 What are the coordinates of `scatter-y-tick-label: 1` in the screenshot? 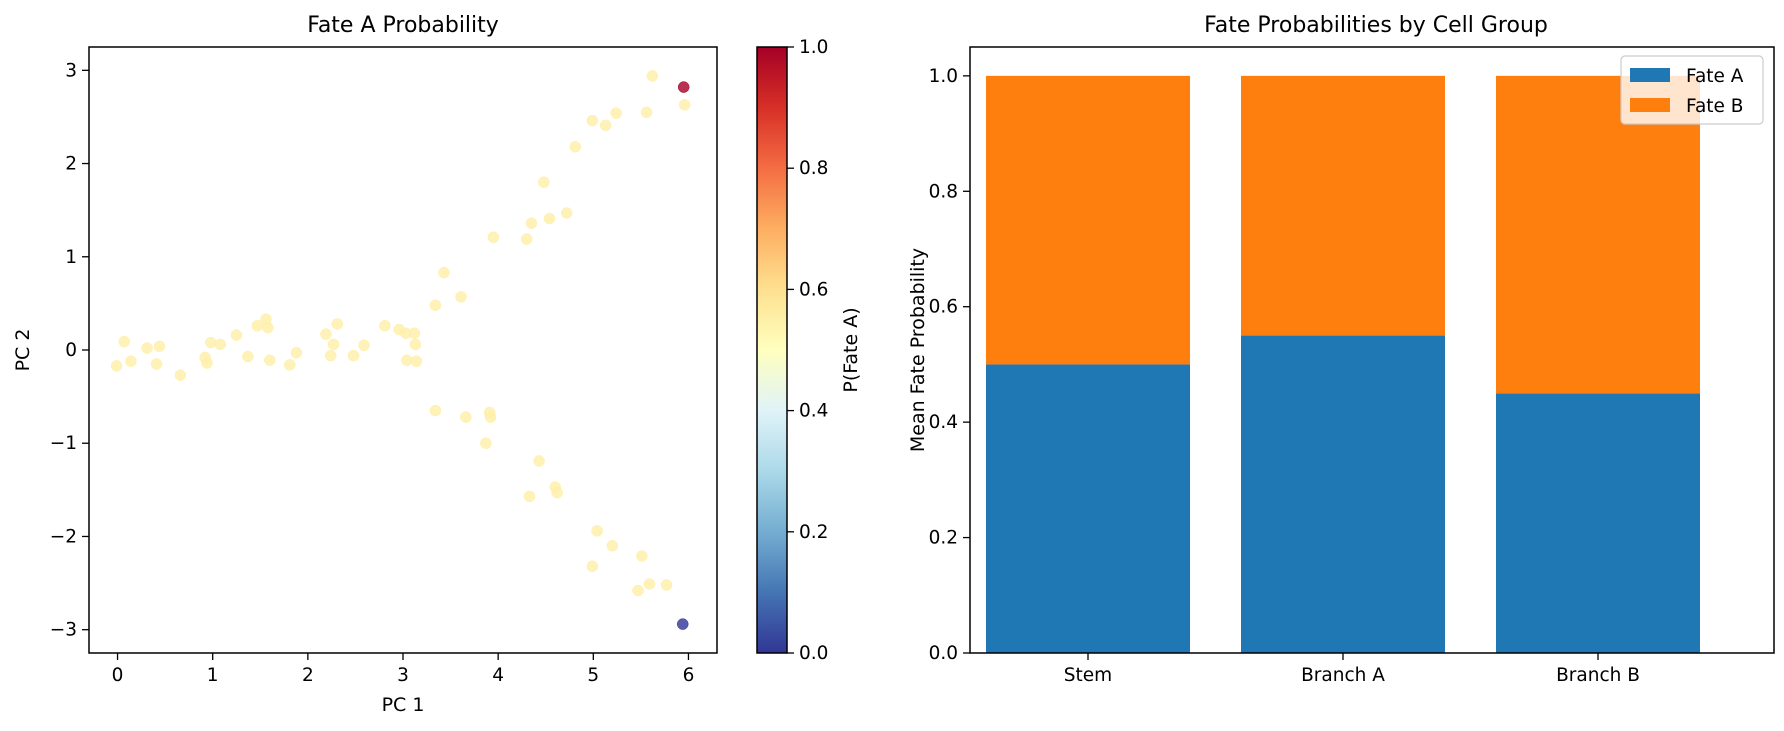 It's located at (71, 257).